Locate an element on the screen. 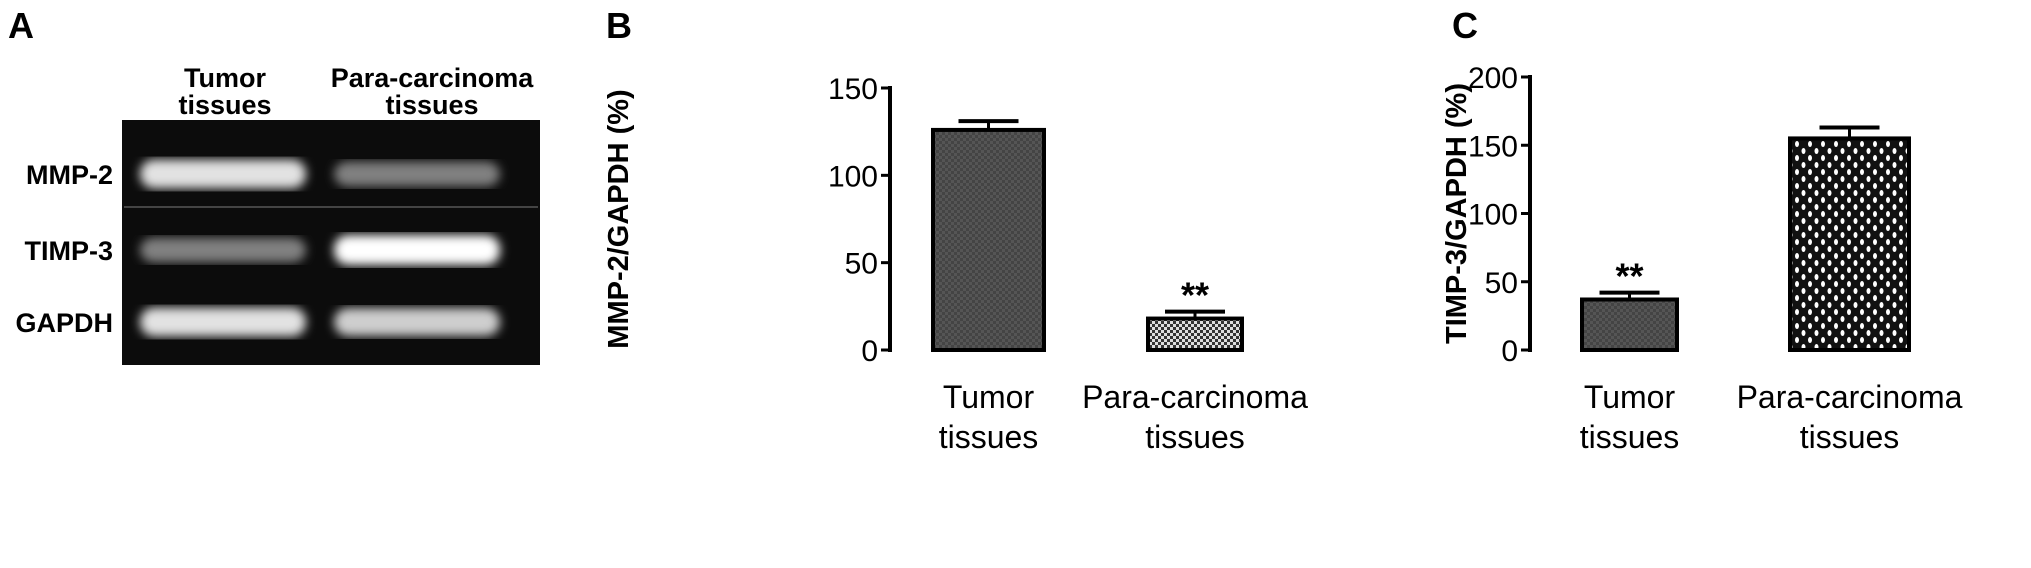 The image size is (2031, 568). y-tick-label: 200 is located at coordinates (1493, 78).